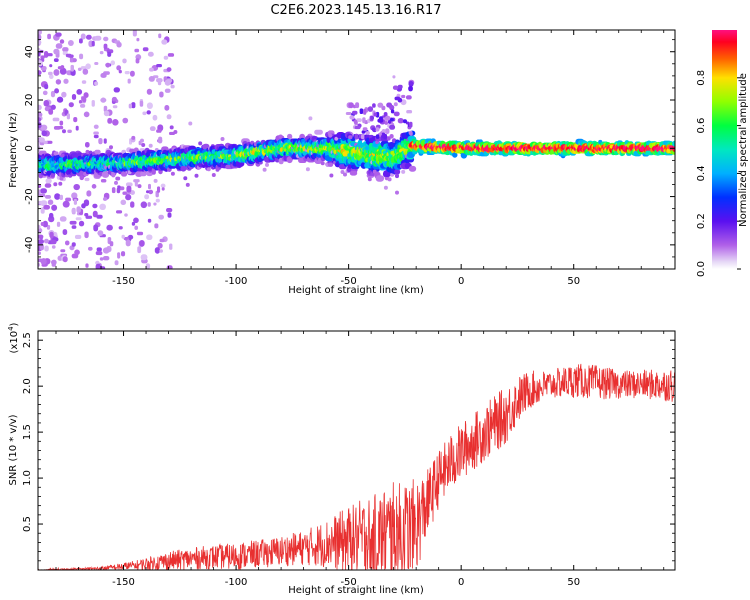  Describe the element at coordinates (27, 432) in the screenshot. I see `y-tick-label: 1.5` at that location.